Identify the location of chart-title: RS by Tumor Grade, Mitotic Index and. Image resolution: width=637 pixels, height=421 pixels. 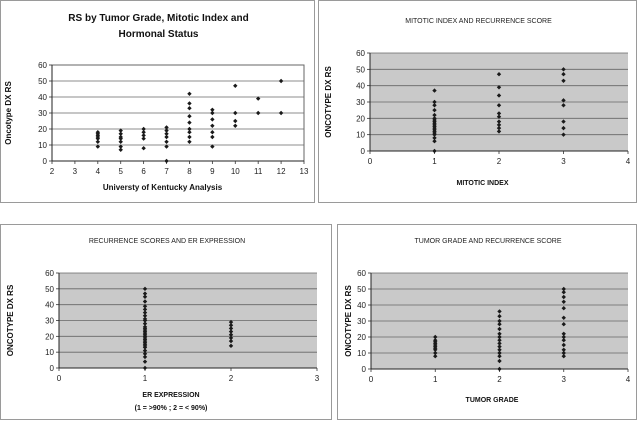
(158, 18).